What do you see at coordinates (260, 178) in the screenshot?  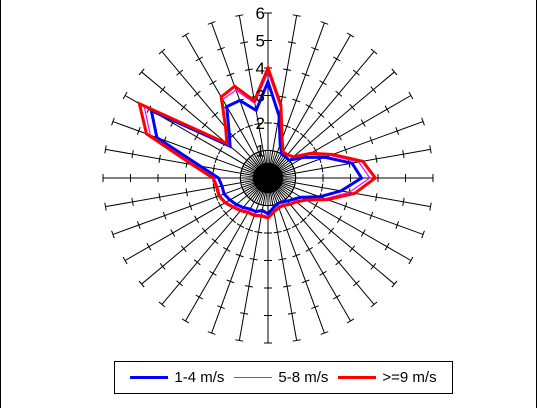 I see `r-tick-label: 0` at bounding box center [260, 178].